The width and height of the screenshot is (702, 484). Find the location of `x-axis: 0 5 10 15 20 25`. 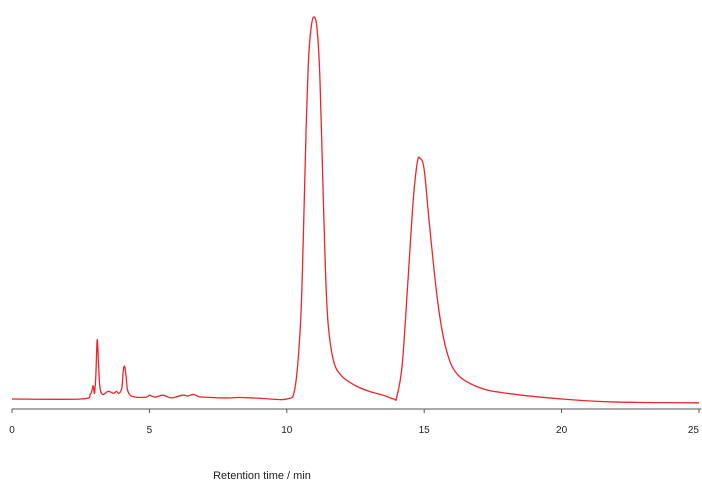

x-axis: 0 5 10 15 20 25 is located at coordinates (355, 422).